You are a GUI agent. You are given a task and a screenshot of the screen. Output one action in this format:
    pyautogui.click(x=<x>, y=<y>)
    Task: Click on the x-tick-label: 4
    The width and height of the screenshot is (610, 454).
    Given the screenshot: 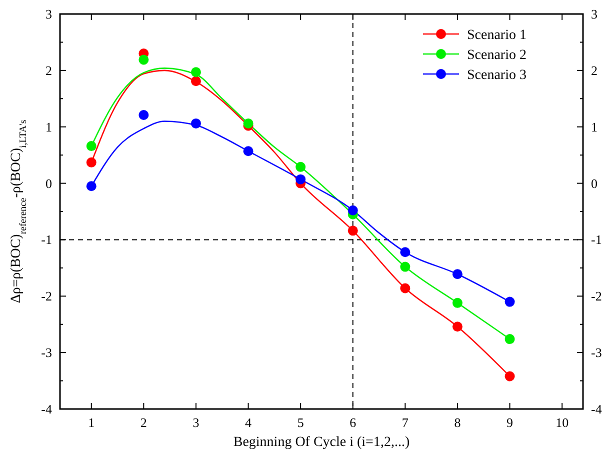 What is the action you would take?
    pyautogui.click(x=248, y=422)
    